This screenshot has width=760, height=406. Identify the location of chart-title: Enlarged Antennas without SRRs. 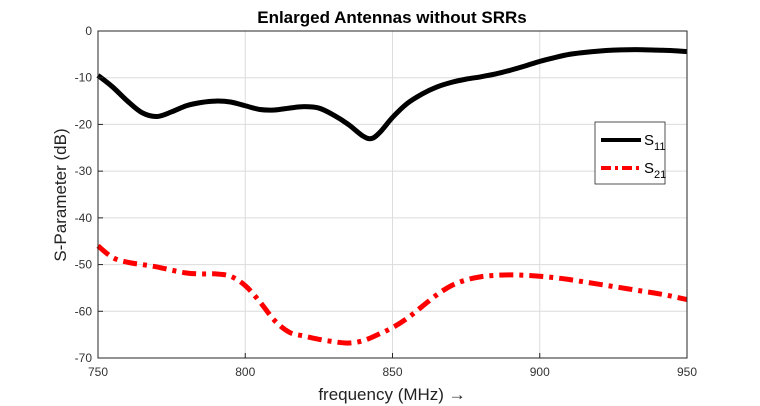
(392, 17).